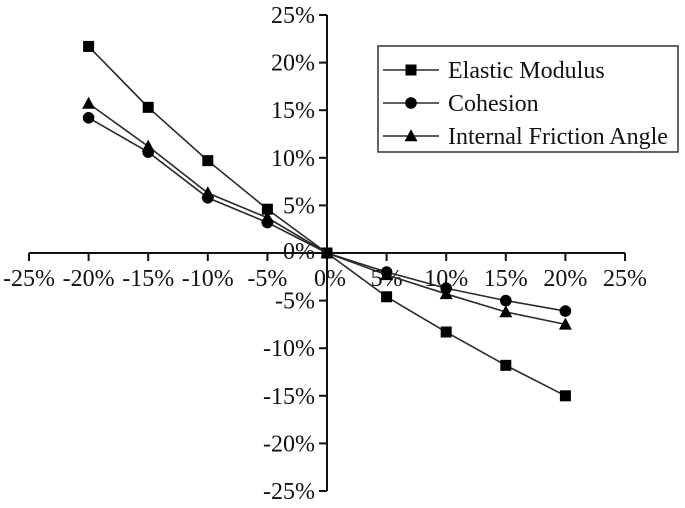 The image size is (685, 508). Describe the element at coordinates (148, 279) in the screenshot. I see `x-tick-label: -15%` at that location.